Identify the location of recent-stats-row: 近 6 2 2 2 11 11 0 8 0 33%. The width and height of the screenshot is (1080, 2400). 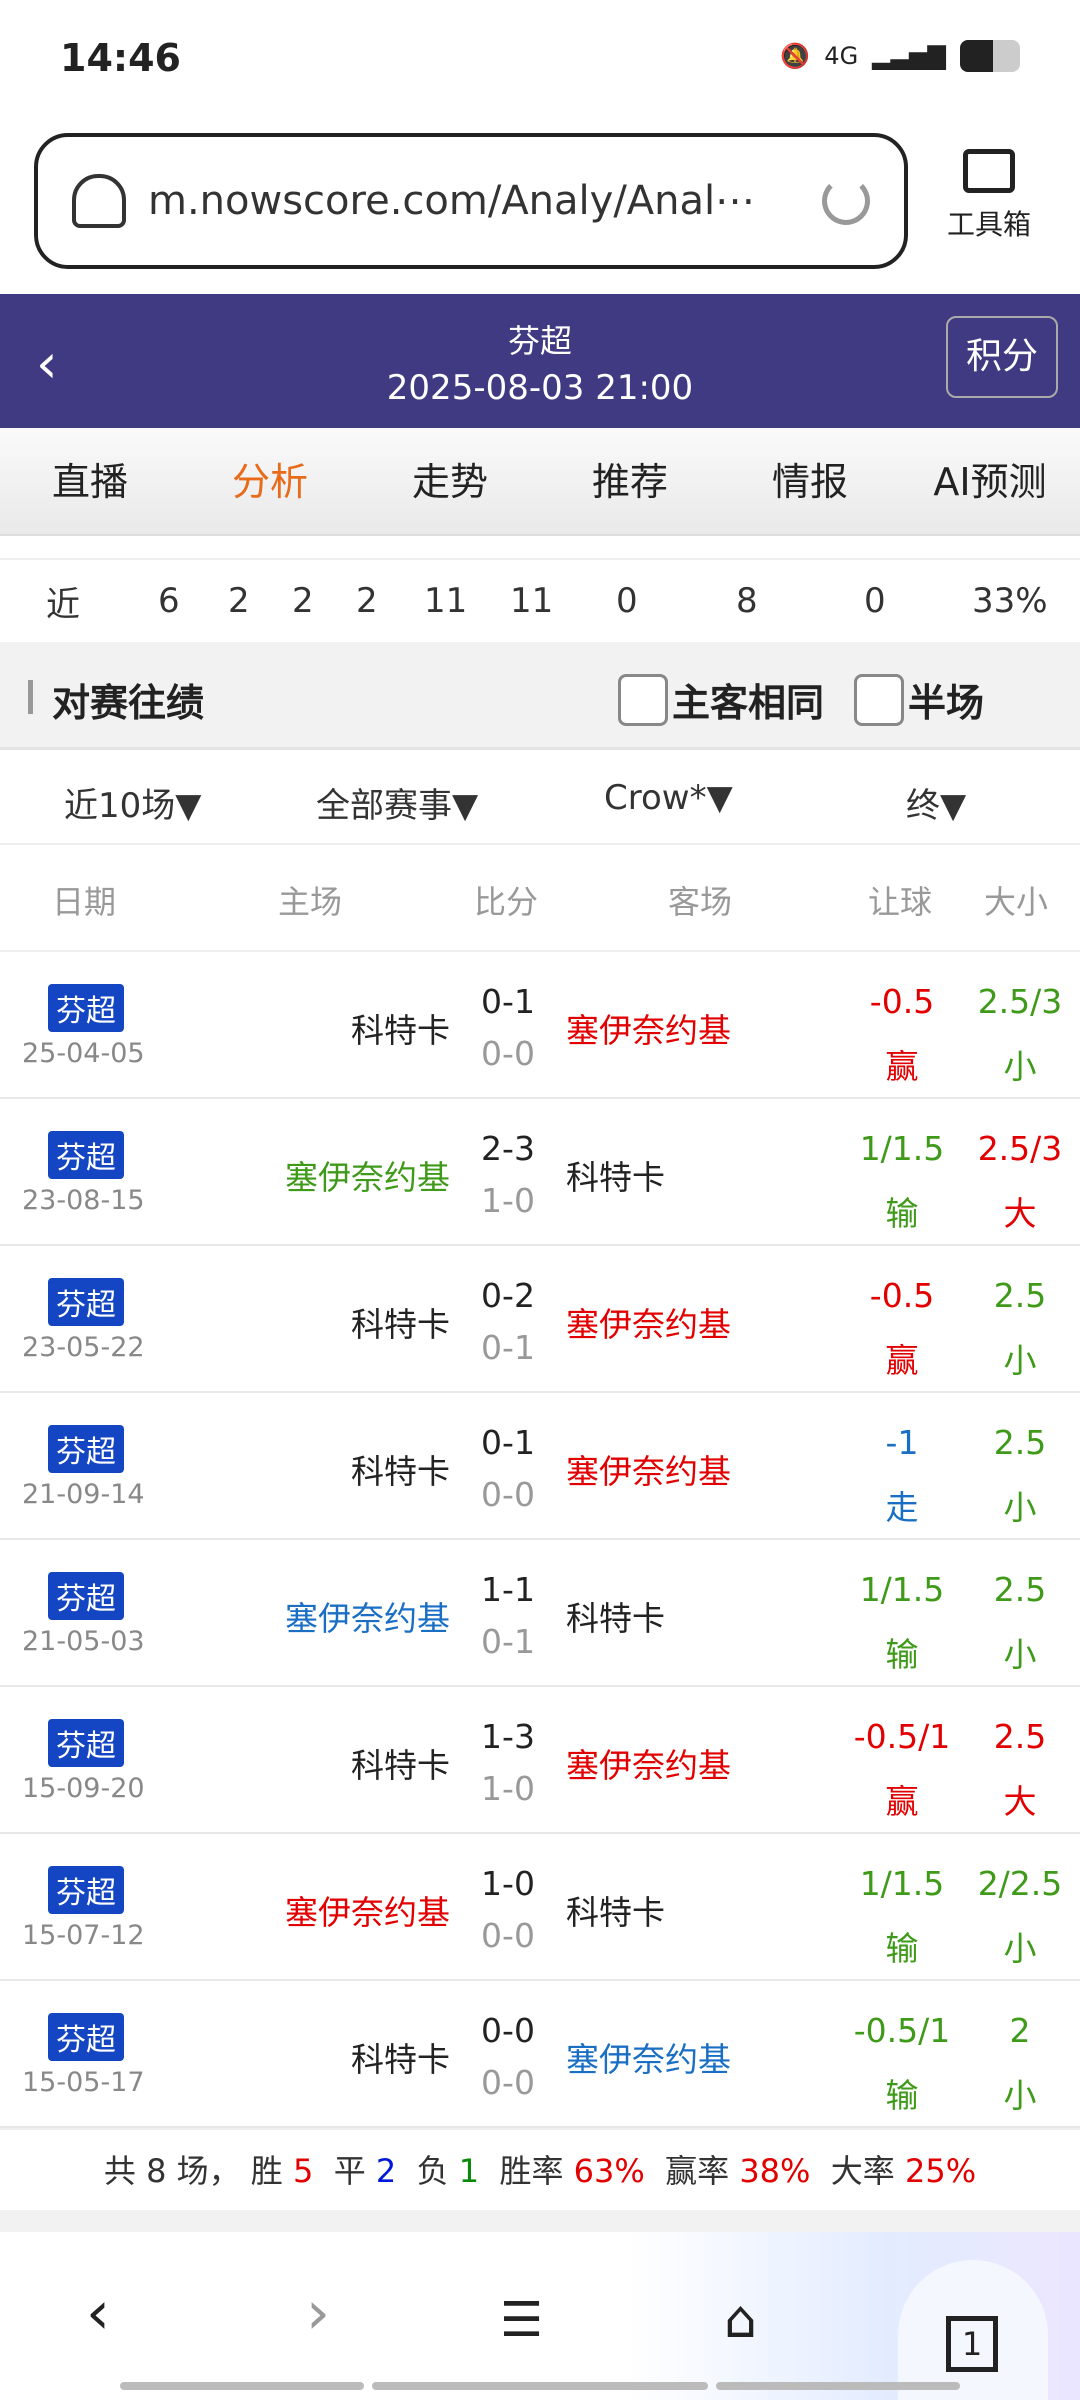
(540, 600).